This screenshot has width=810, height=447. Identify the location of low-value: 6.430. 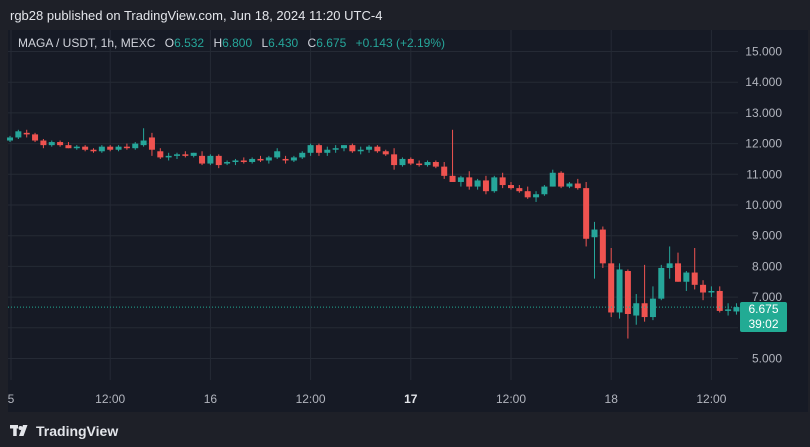
(283, 43).